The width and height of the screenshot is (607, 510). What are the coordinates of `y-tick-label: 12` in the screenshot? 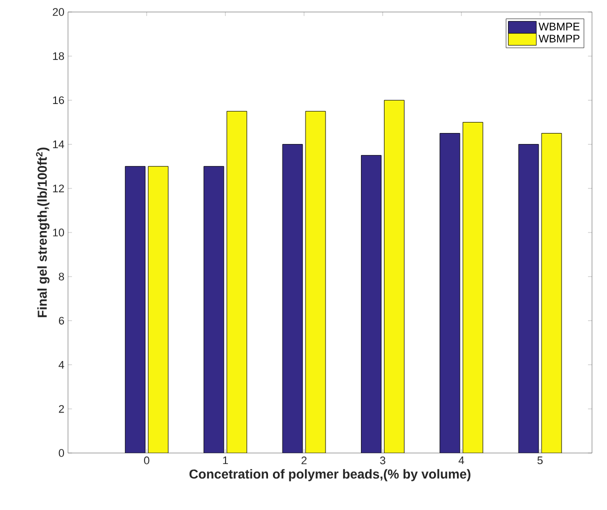 It's located at (58, 188).